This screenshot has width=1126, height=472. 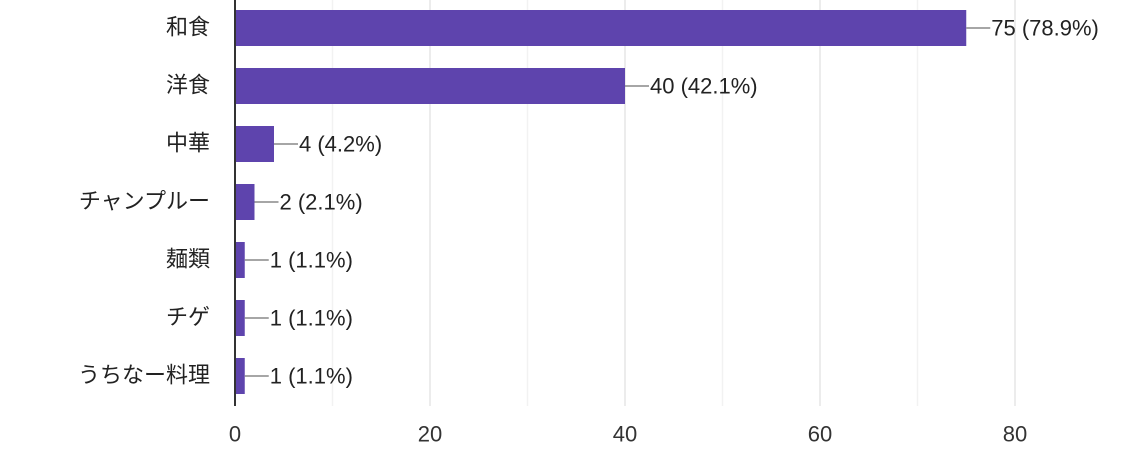 What do you see at coordinates (625, 434) in the screenshot?
I see `x-tick-label: 40` at bounding box center [625, 434].